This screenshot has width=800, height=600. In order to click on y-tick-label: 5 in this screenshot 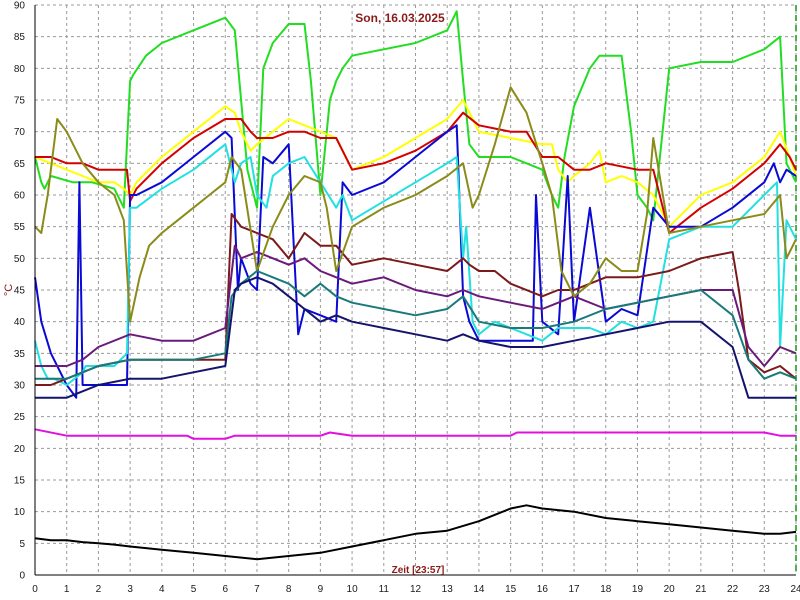, I will do `click(22, 544)`.